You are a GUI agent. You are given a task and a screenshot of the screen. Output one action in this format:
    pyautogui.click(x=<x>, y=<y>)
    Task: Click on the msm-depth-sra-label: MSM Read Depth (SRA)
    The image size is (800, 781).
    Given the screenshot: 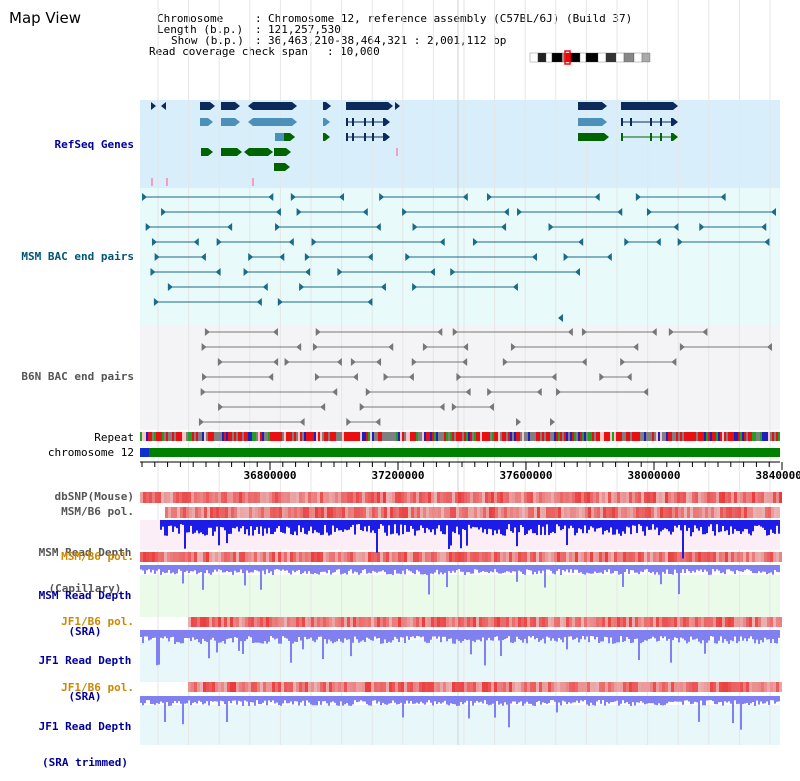 What is the action you would take?
    pyautogui.click(x=85, y=608)
    